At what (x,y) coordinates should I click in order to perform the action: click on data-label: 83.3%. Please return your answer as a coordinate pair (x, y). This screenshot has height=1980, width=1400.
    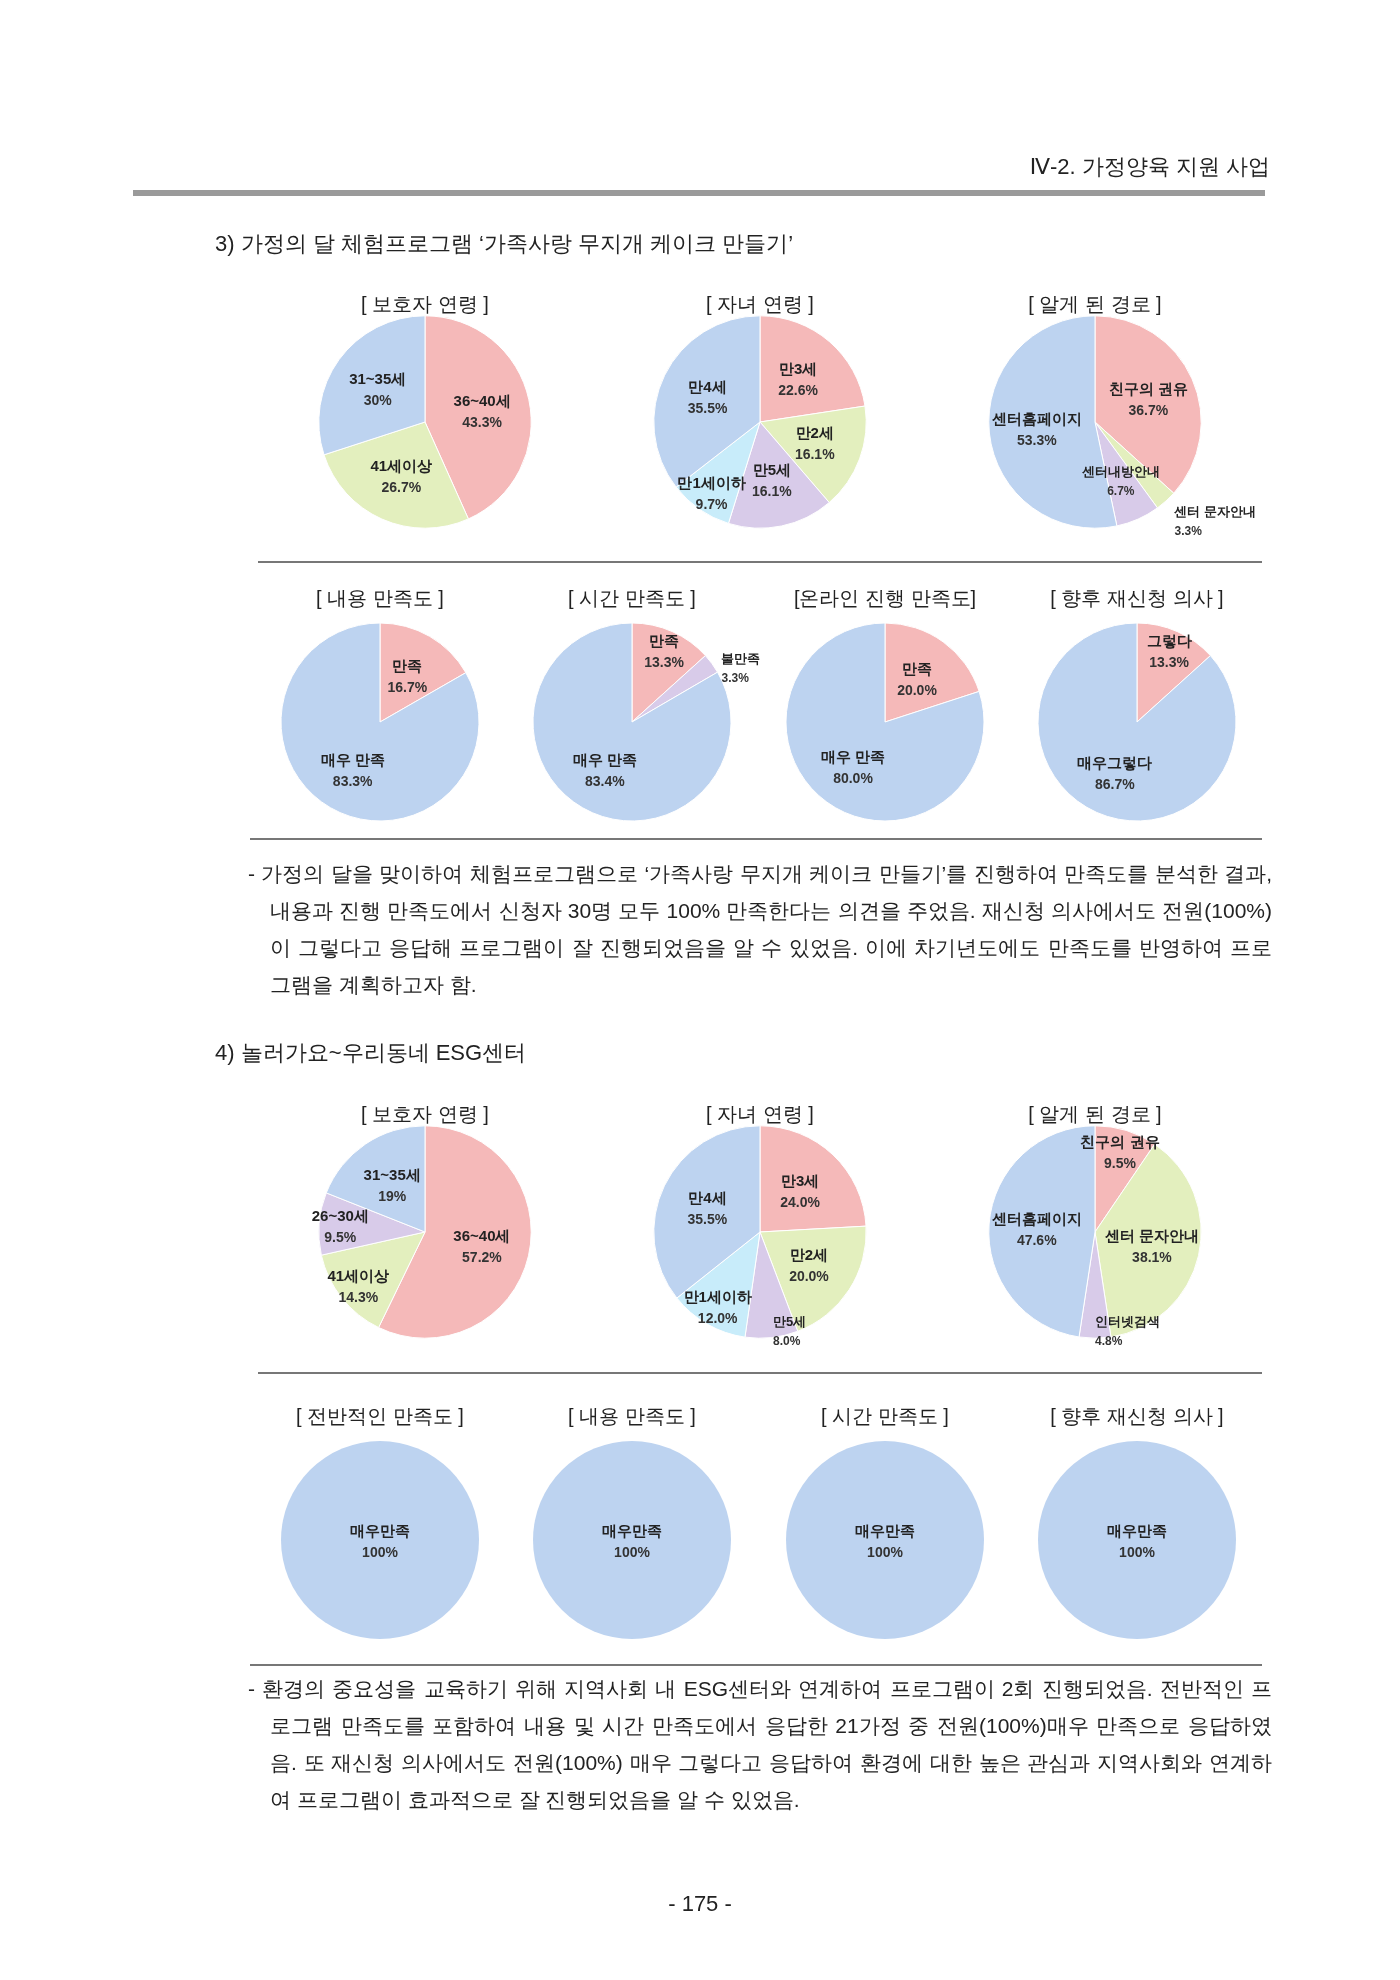
    Looking at the image, I should click on (353, 781).